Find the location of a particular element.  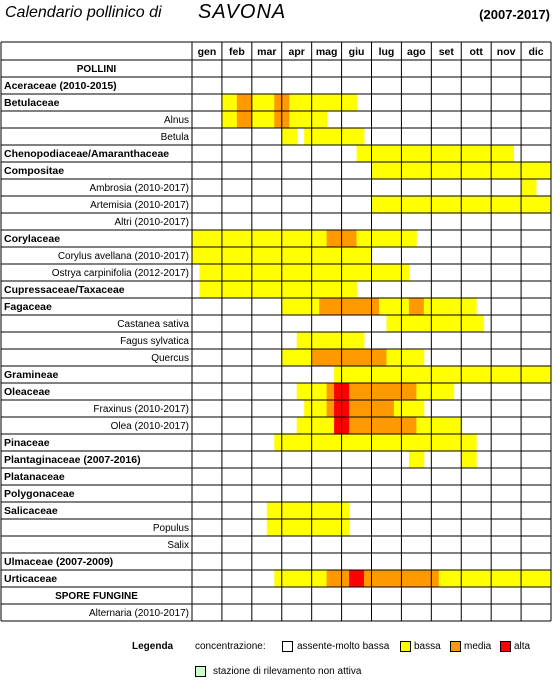

legend-label: Legenda is located at coordinates (153, 646).